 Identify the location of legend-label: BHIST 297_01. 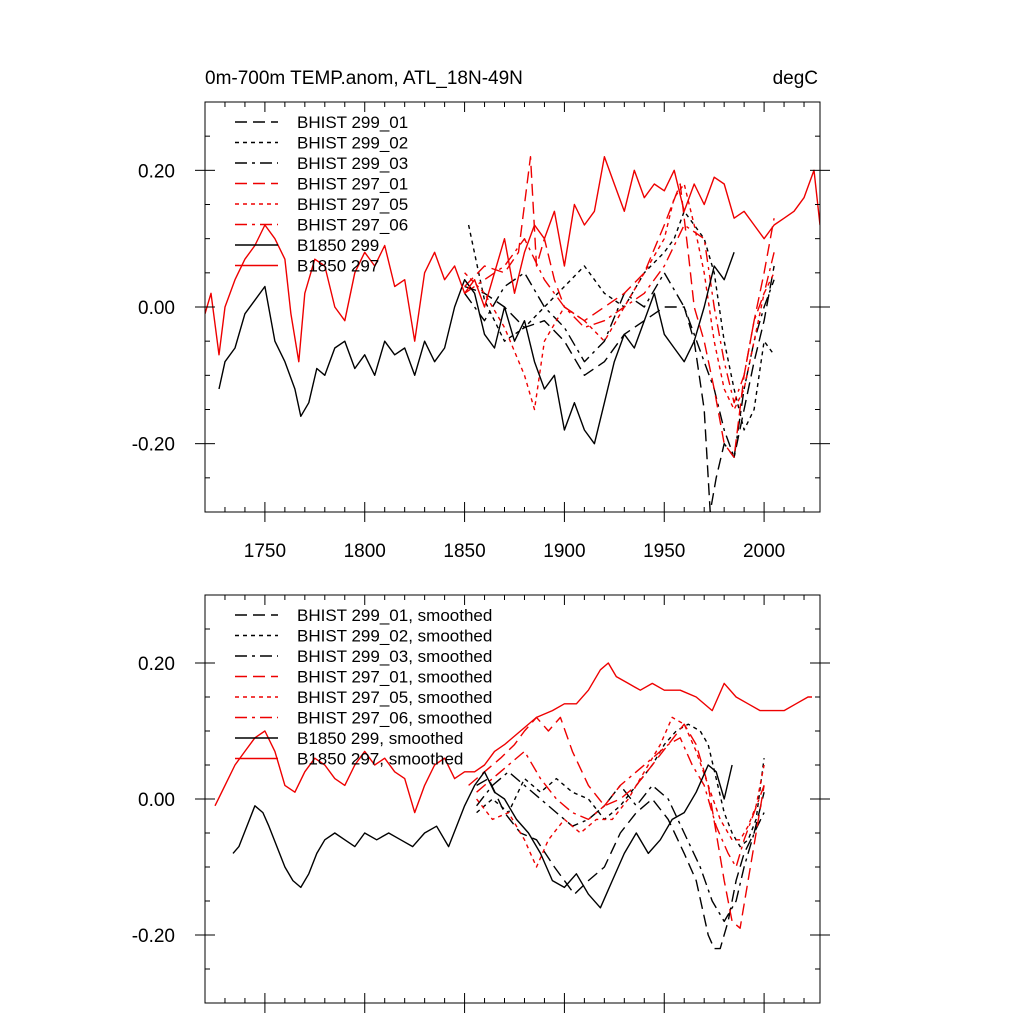
(352, 184).